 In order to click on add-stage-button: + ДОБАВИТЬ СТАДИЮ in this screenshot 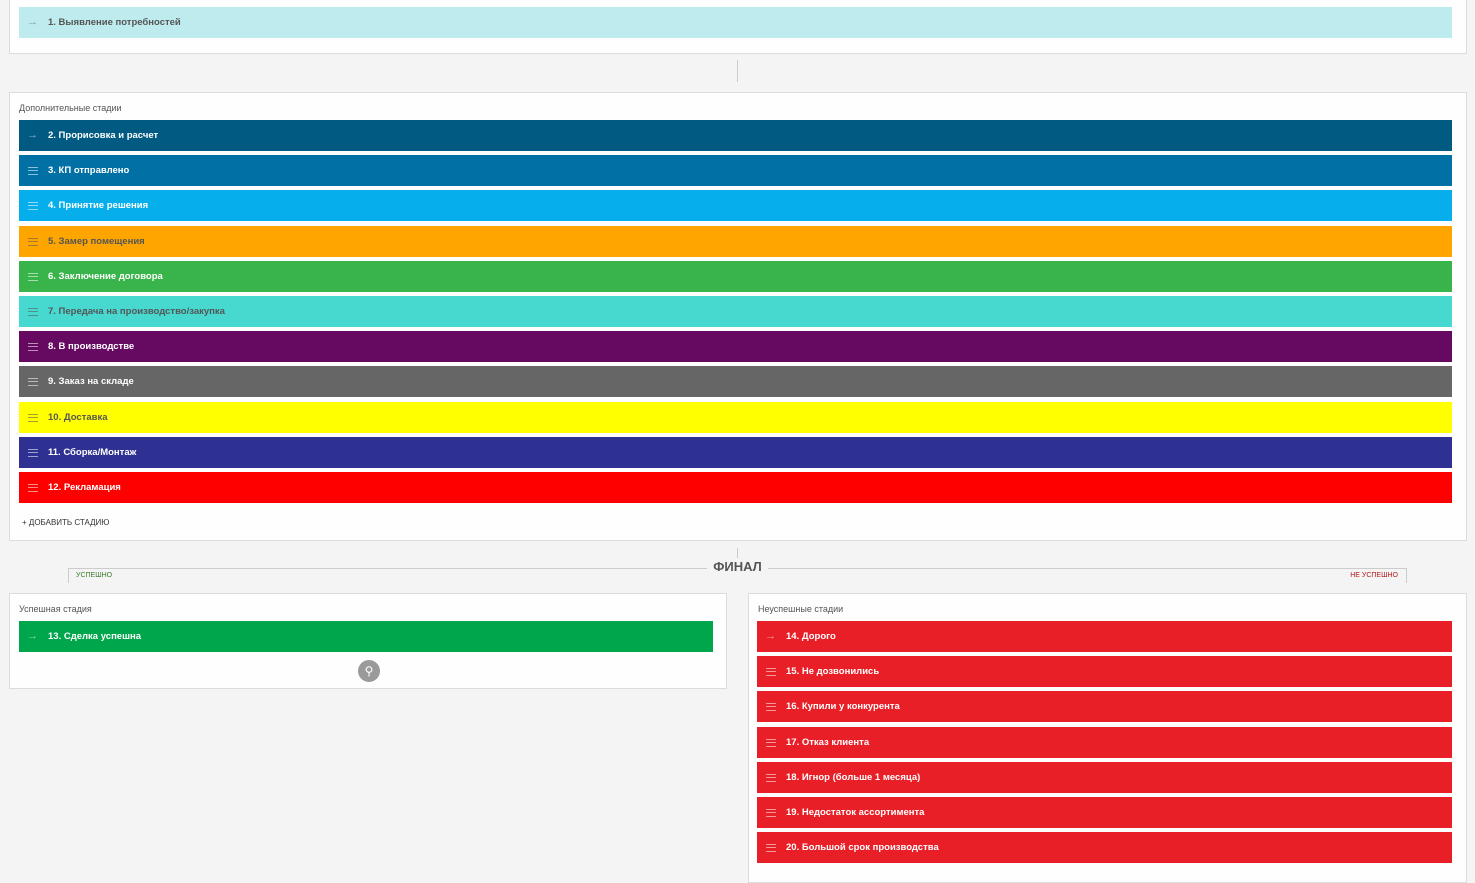, I will do `click(66, 522)`.